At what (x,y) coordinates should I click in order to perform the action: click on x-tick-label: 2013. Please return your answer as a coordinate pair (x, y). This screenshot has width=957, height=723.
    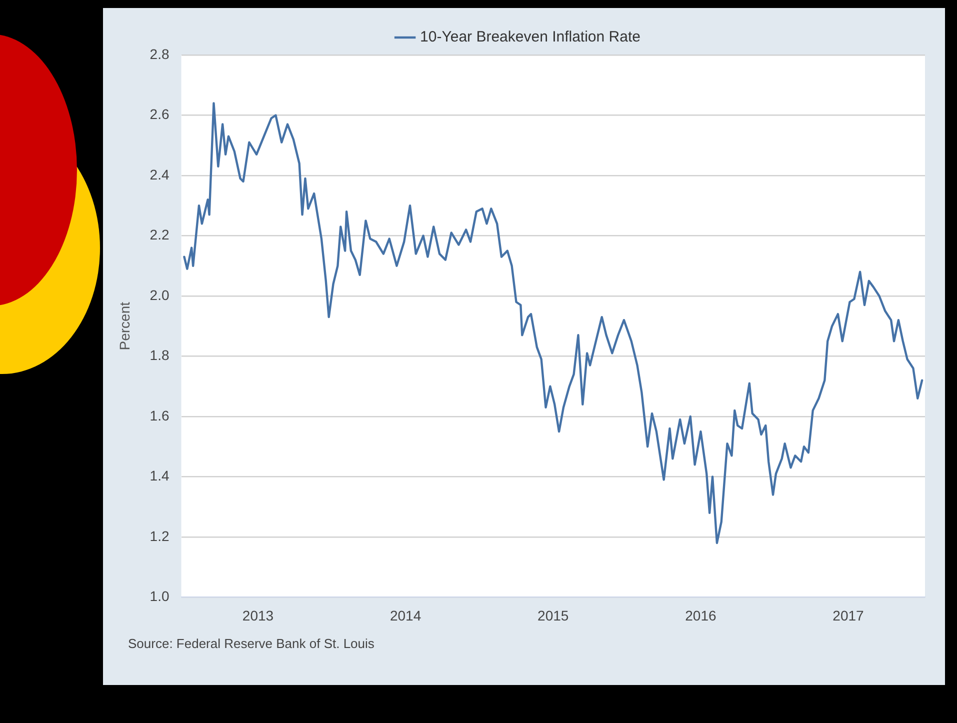
    Looking at the image, I should click on (258, 615).